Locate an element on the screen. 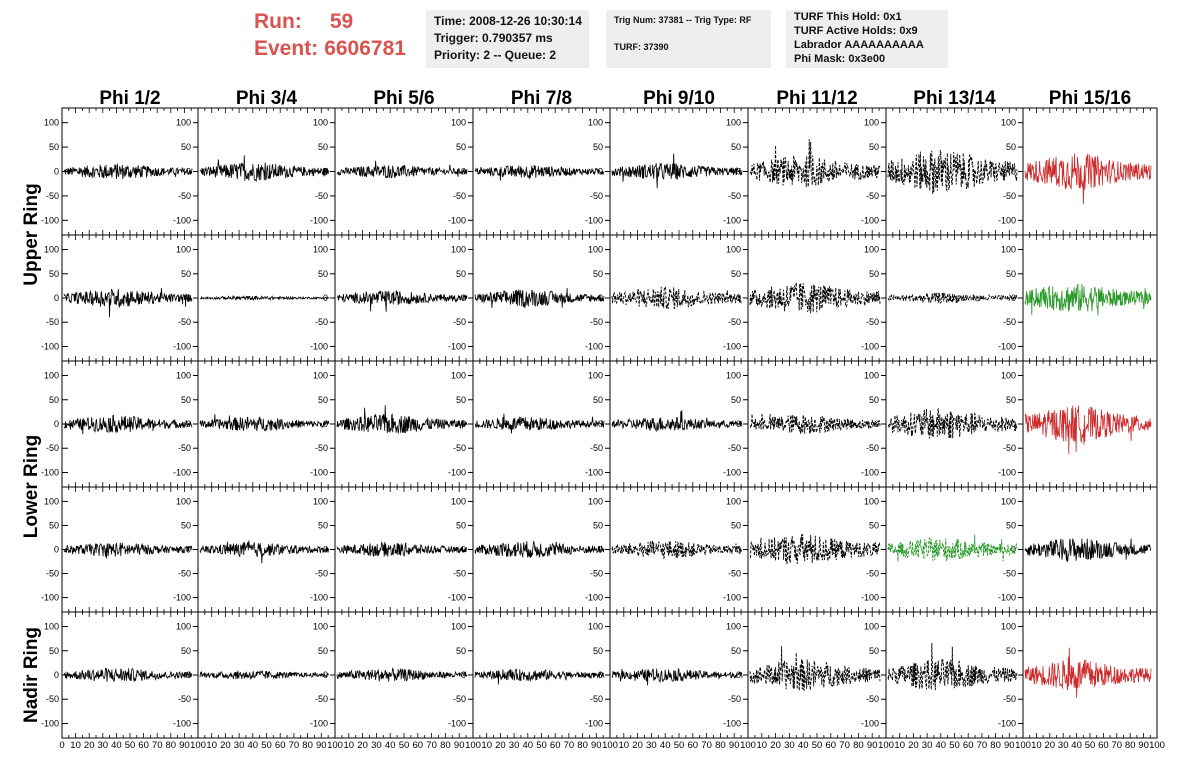  y-tick-label: -50 is located at coordinates (52, 699).